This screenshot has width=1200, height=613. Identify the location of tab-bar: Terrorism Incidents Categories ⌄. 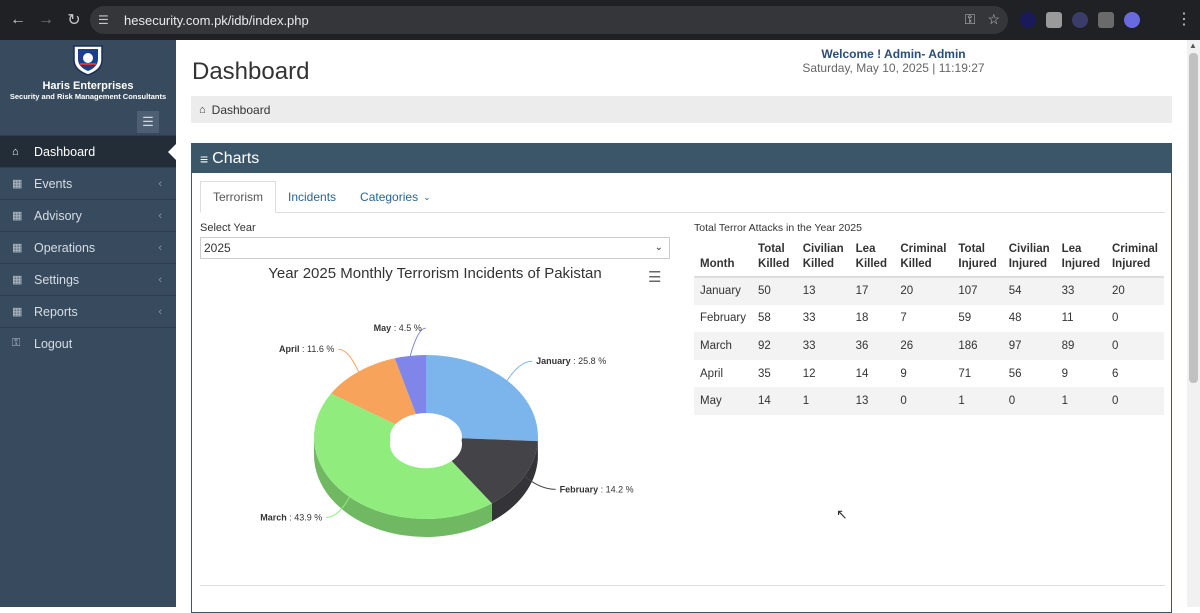
(682, 197).